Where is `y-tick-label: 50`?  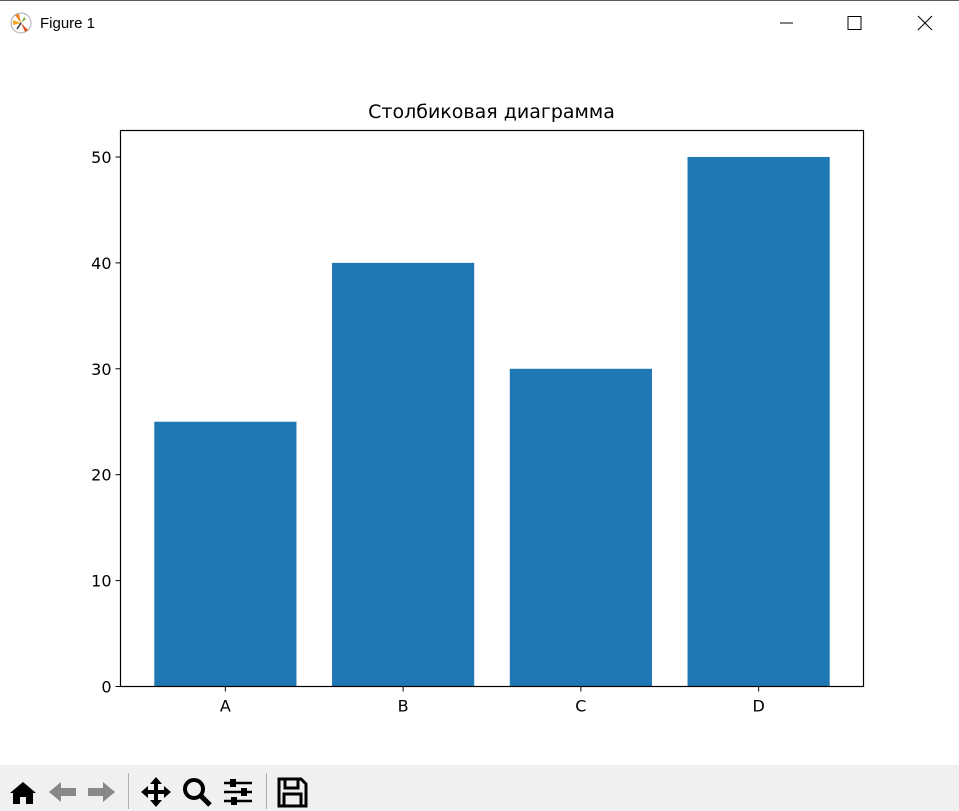
y-tick-label: 50 is located at coordinates (101, 157).